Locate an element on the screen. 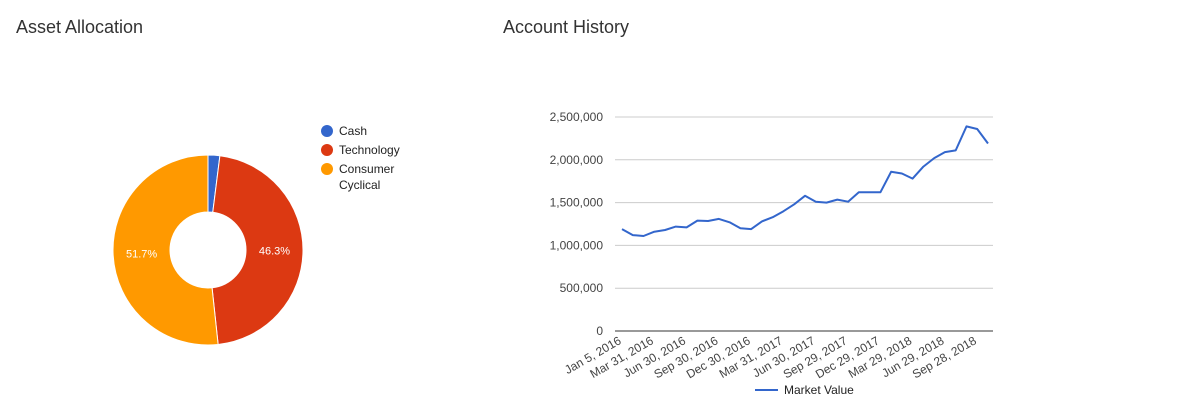 The image size is (1180, 409). legend-swatch-technology is located at coordinates (327, 150).